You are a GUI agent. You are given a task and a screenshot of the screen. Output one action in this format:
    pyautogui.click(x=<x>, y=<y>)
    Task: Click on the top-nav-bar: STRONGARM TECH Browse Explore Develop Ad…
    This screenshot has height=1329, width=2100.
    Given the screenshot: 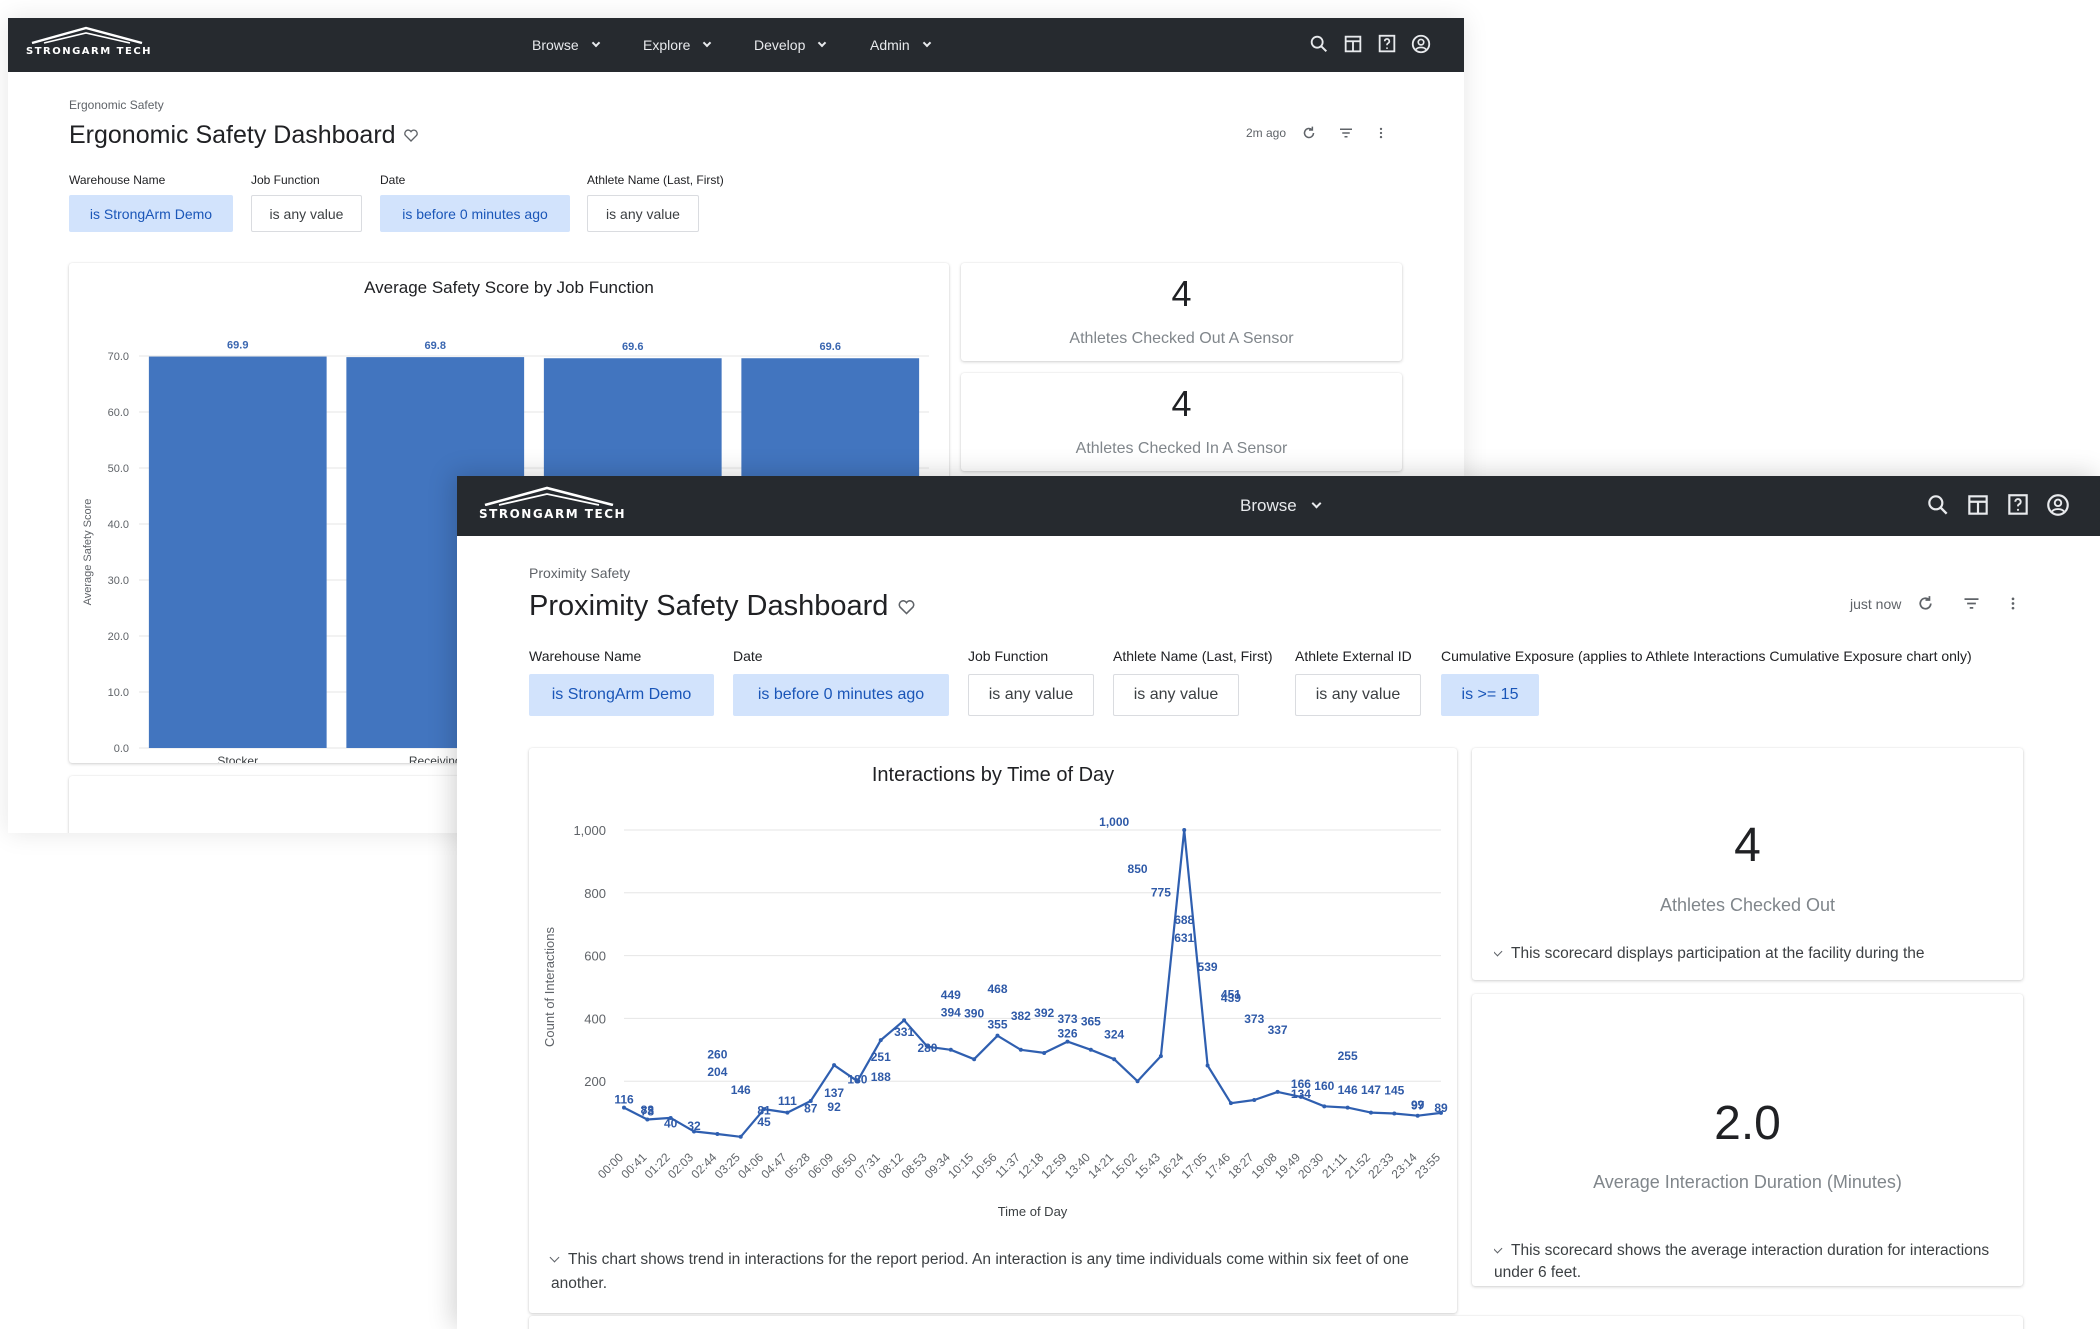 What is the action you would take?
    pyautogui.click(x=736, y=45)
    